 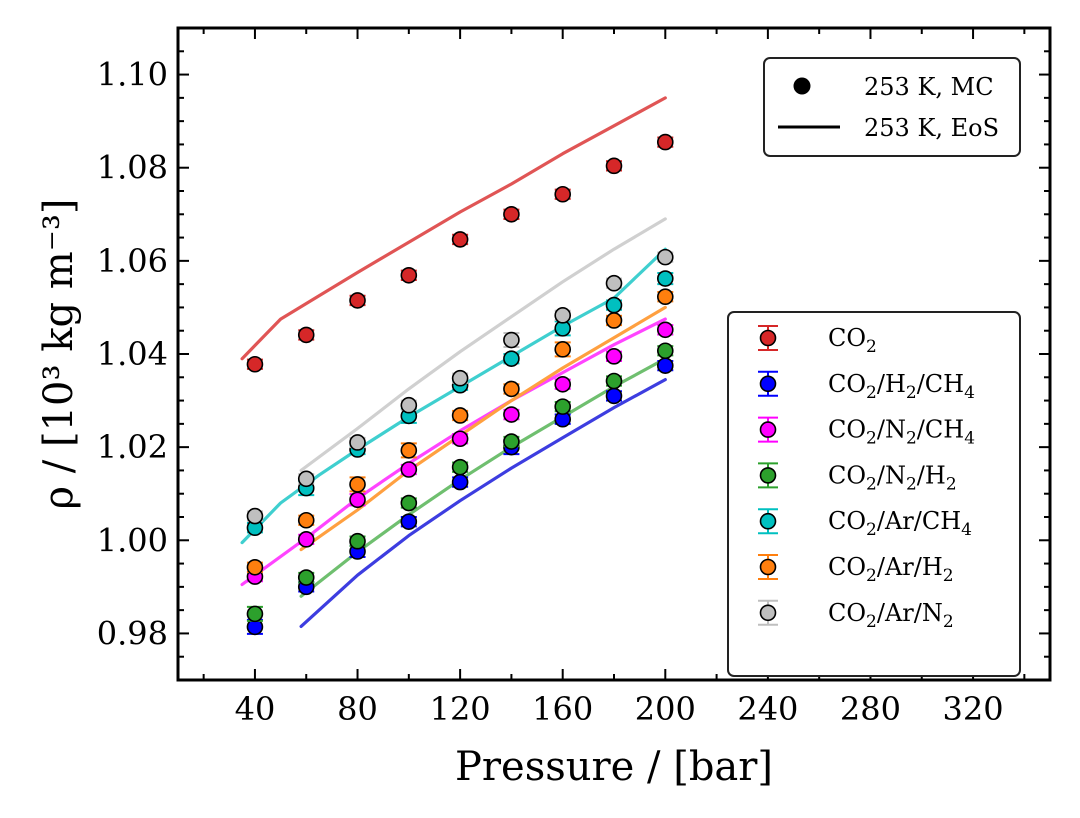 What do you see at coordinates (562, 709) in the screenshot?
I see `x-tick-label: 160` at bounding box center [562, 709].